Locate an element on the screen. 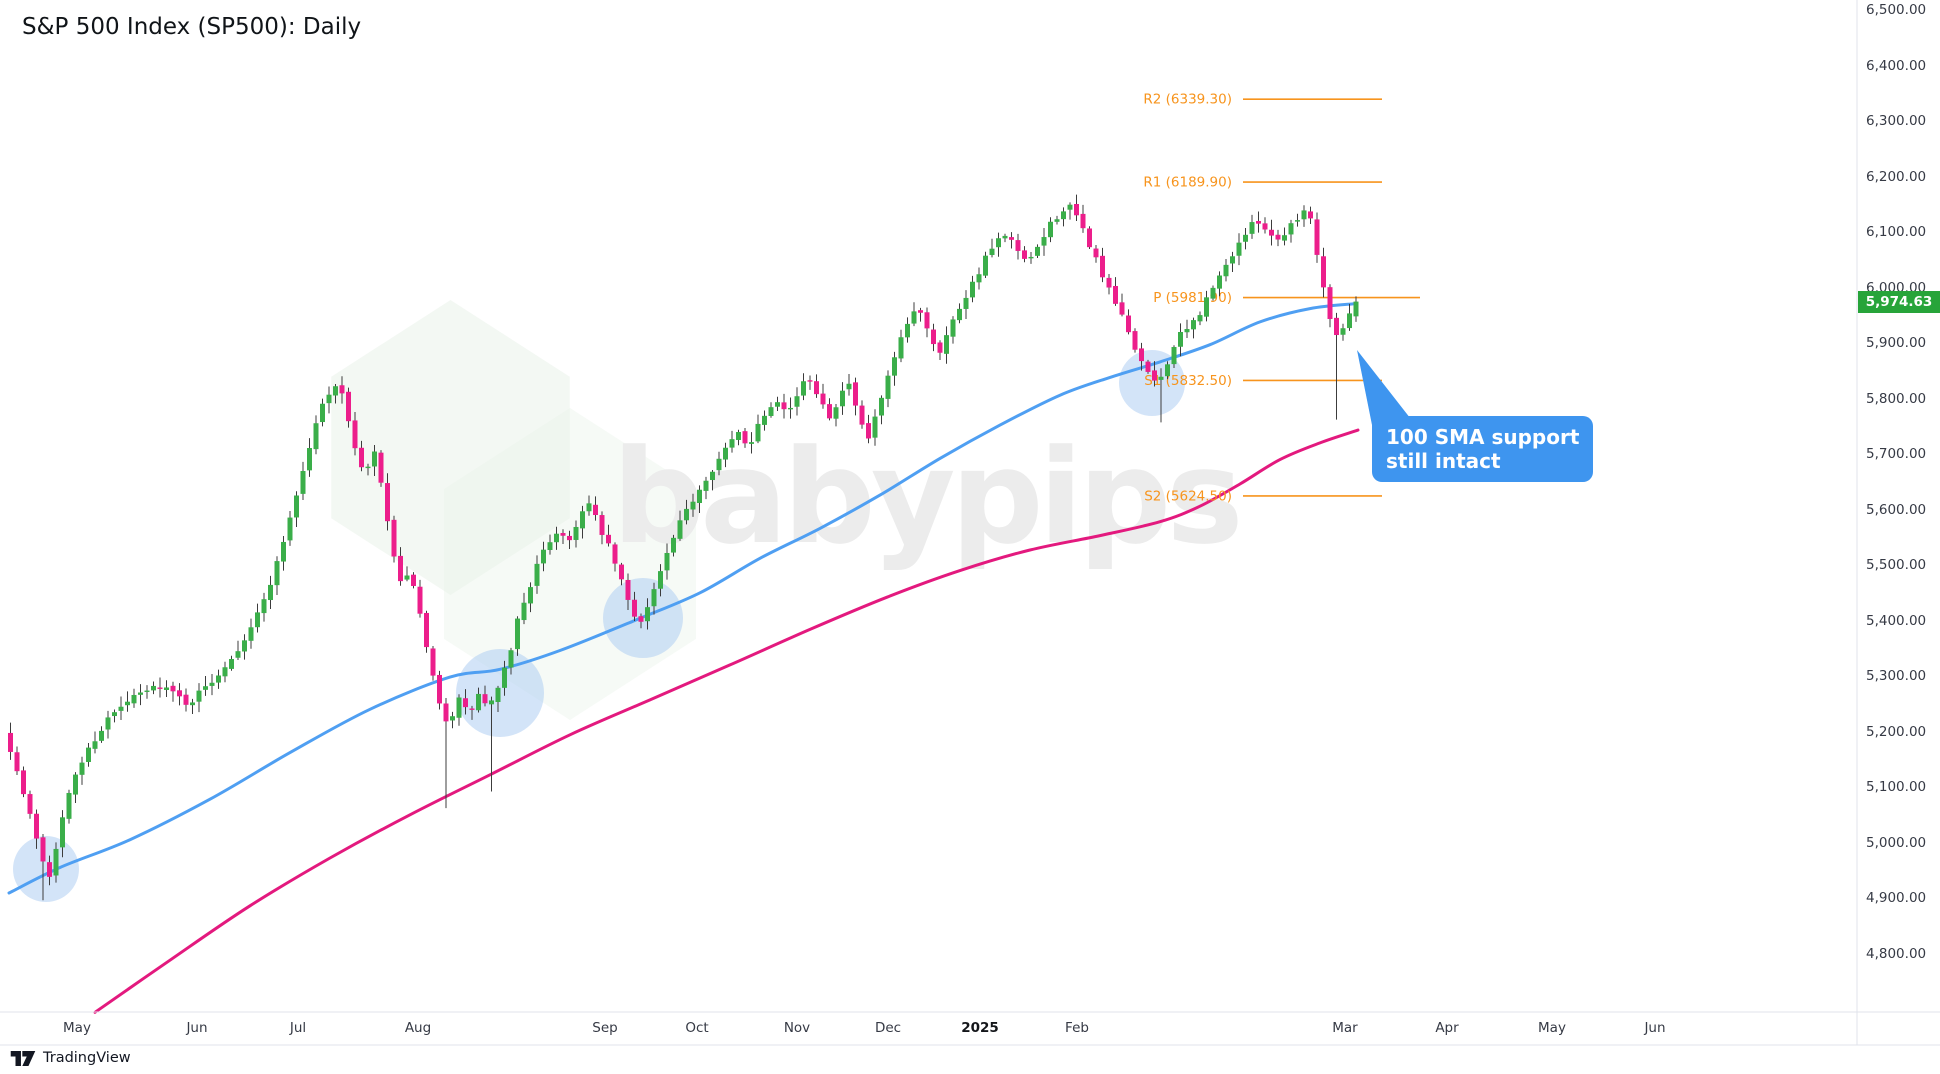 This screenshot has width=1940, height=1074. price-axis-label: 4,800.00 is located at coordinates (1896, 953).